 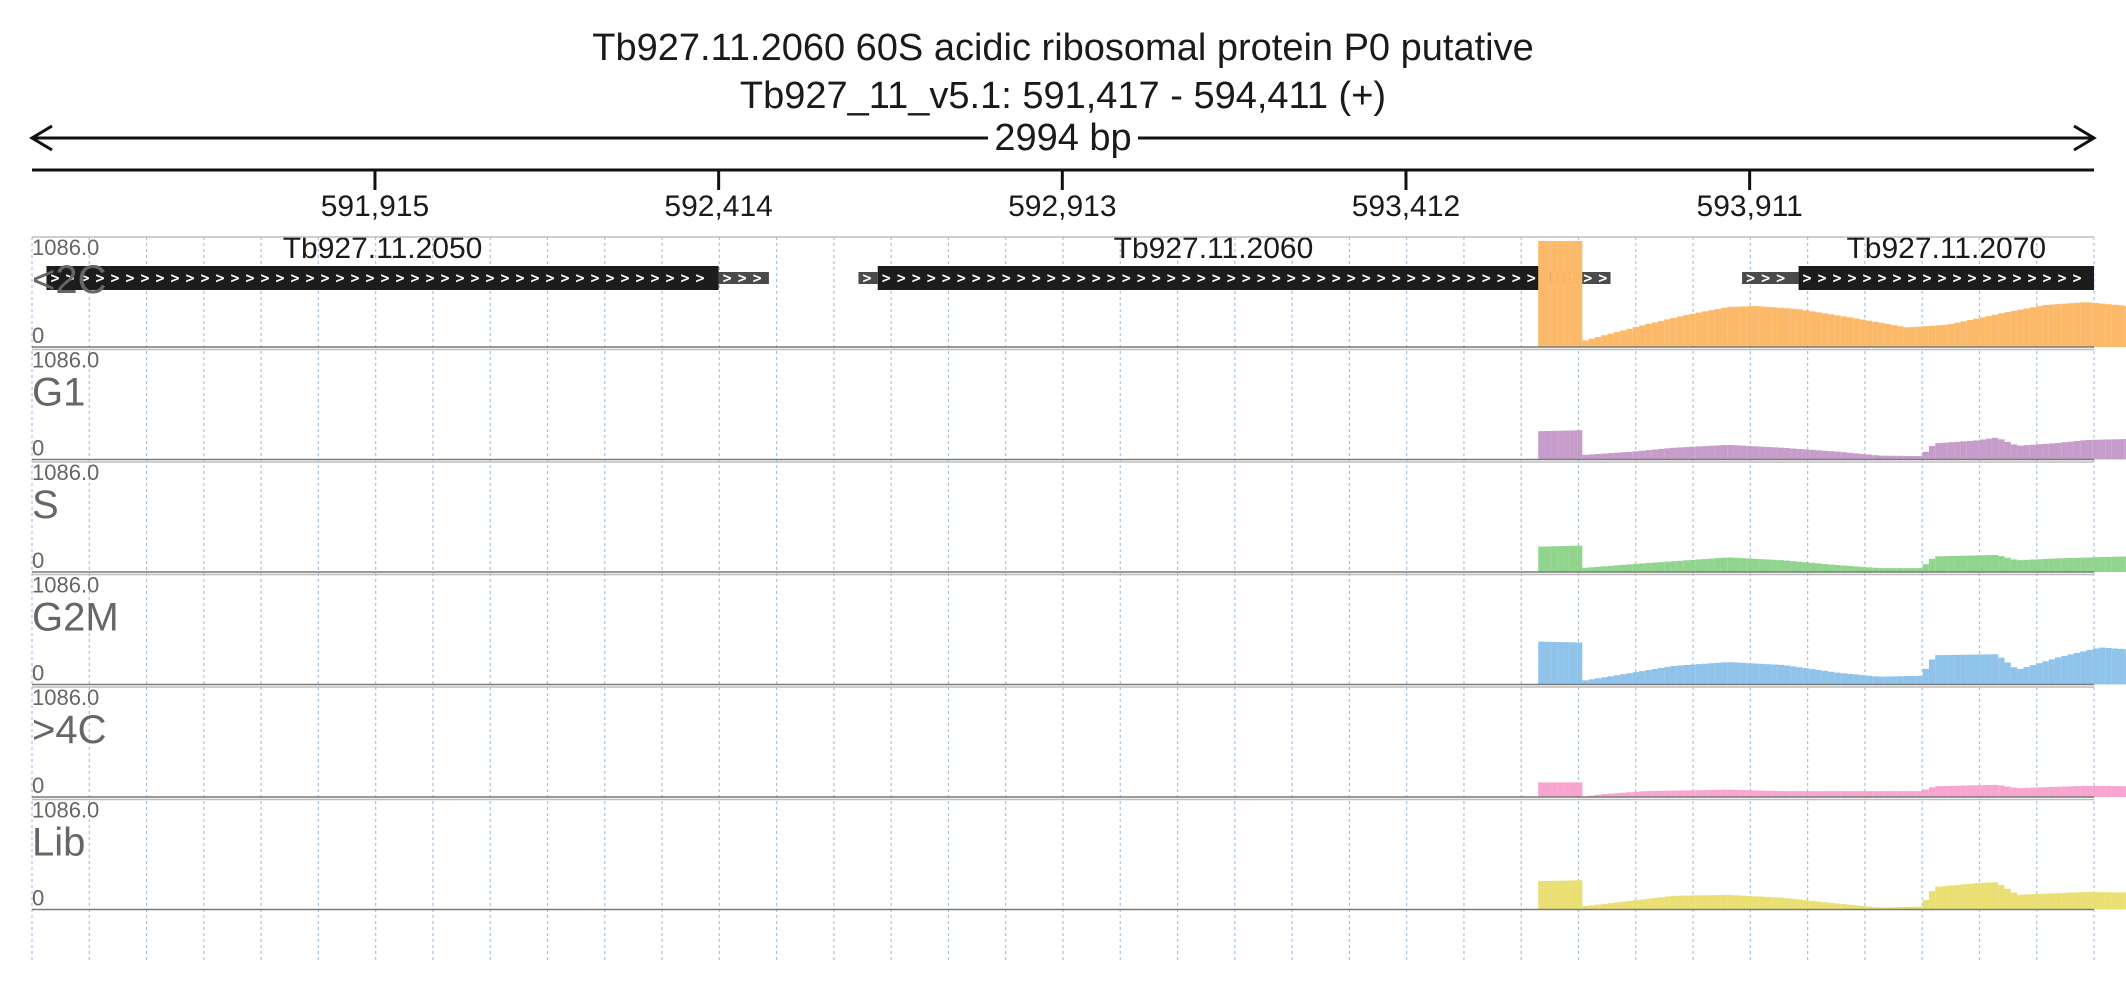 What do you see at coordinates (1972, 278) in the screenshot?
I see `gene-2-cds-strand-chevron-11: >` at bounding box center [1972, 278].